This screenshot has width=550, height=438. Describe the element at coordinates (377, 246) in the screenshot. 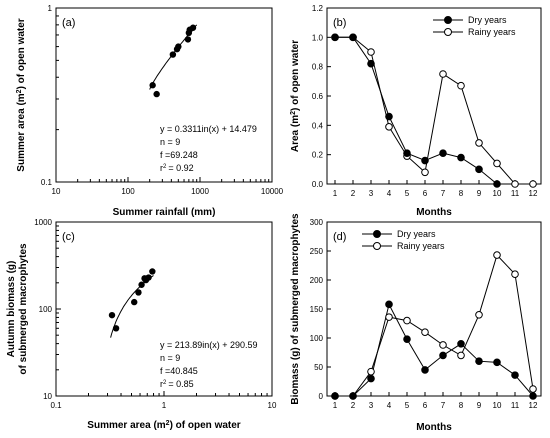

I see `panel-d-legend-marker-rainy` at that location.